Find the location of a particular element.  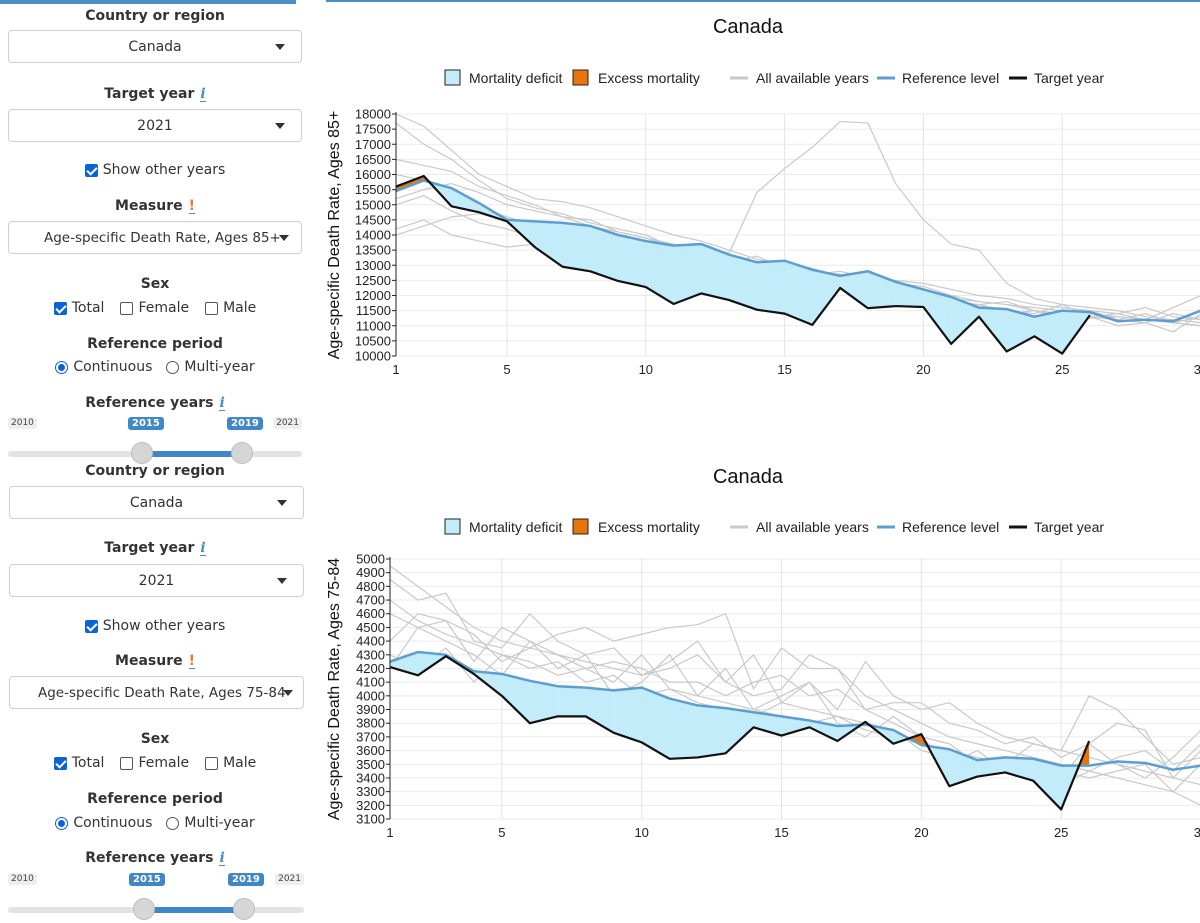

y-tick-label: 4400 is located at coordinates (370, 641).